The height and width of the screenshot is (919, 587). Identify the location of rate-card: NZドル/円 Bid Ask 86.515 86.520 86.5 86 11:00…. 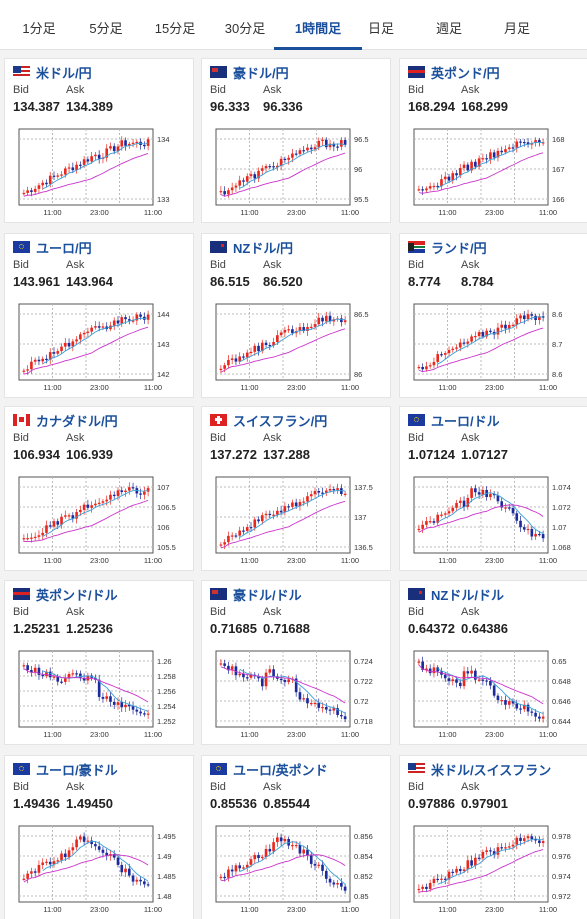
(296, 315).